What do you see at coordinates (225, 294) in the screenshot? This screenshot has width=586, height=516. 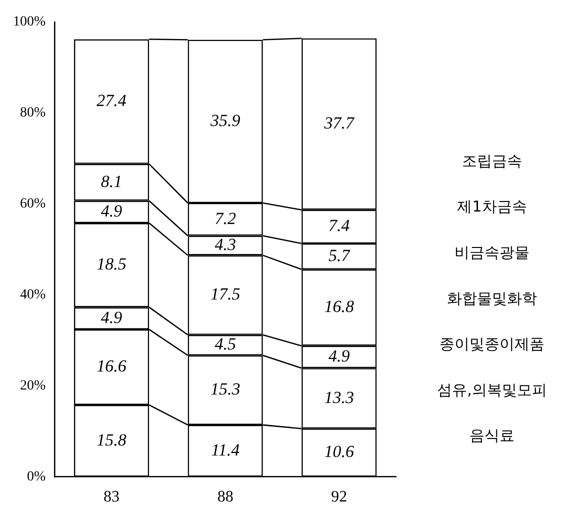 I see `data-label: 17.5` at bounding box center [225, 294].